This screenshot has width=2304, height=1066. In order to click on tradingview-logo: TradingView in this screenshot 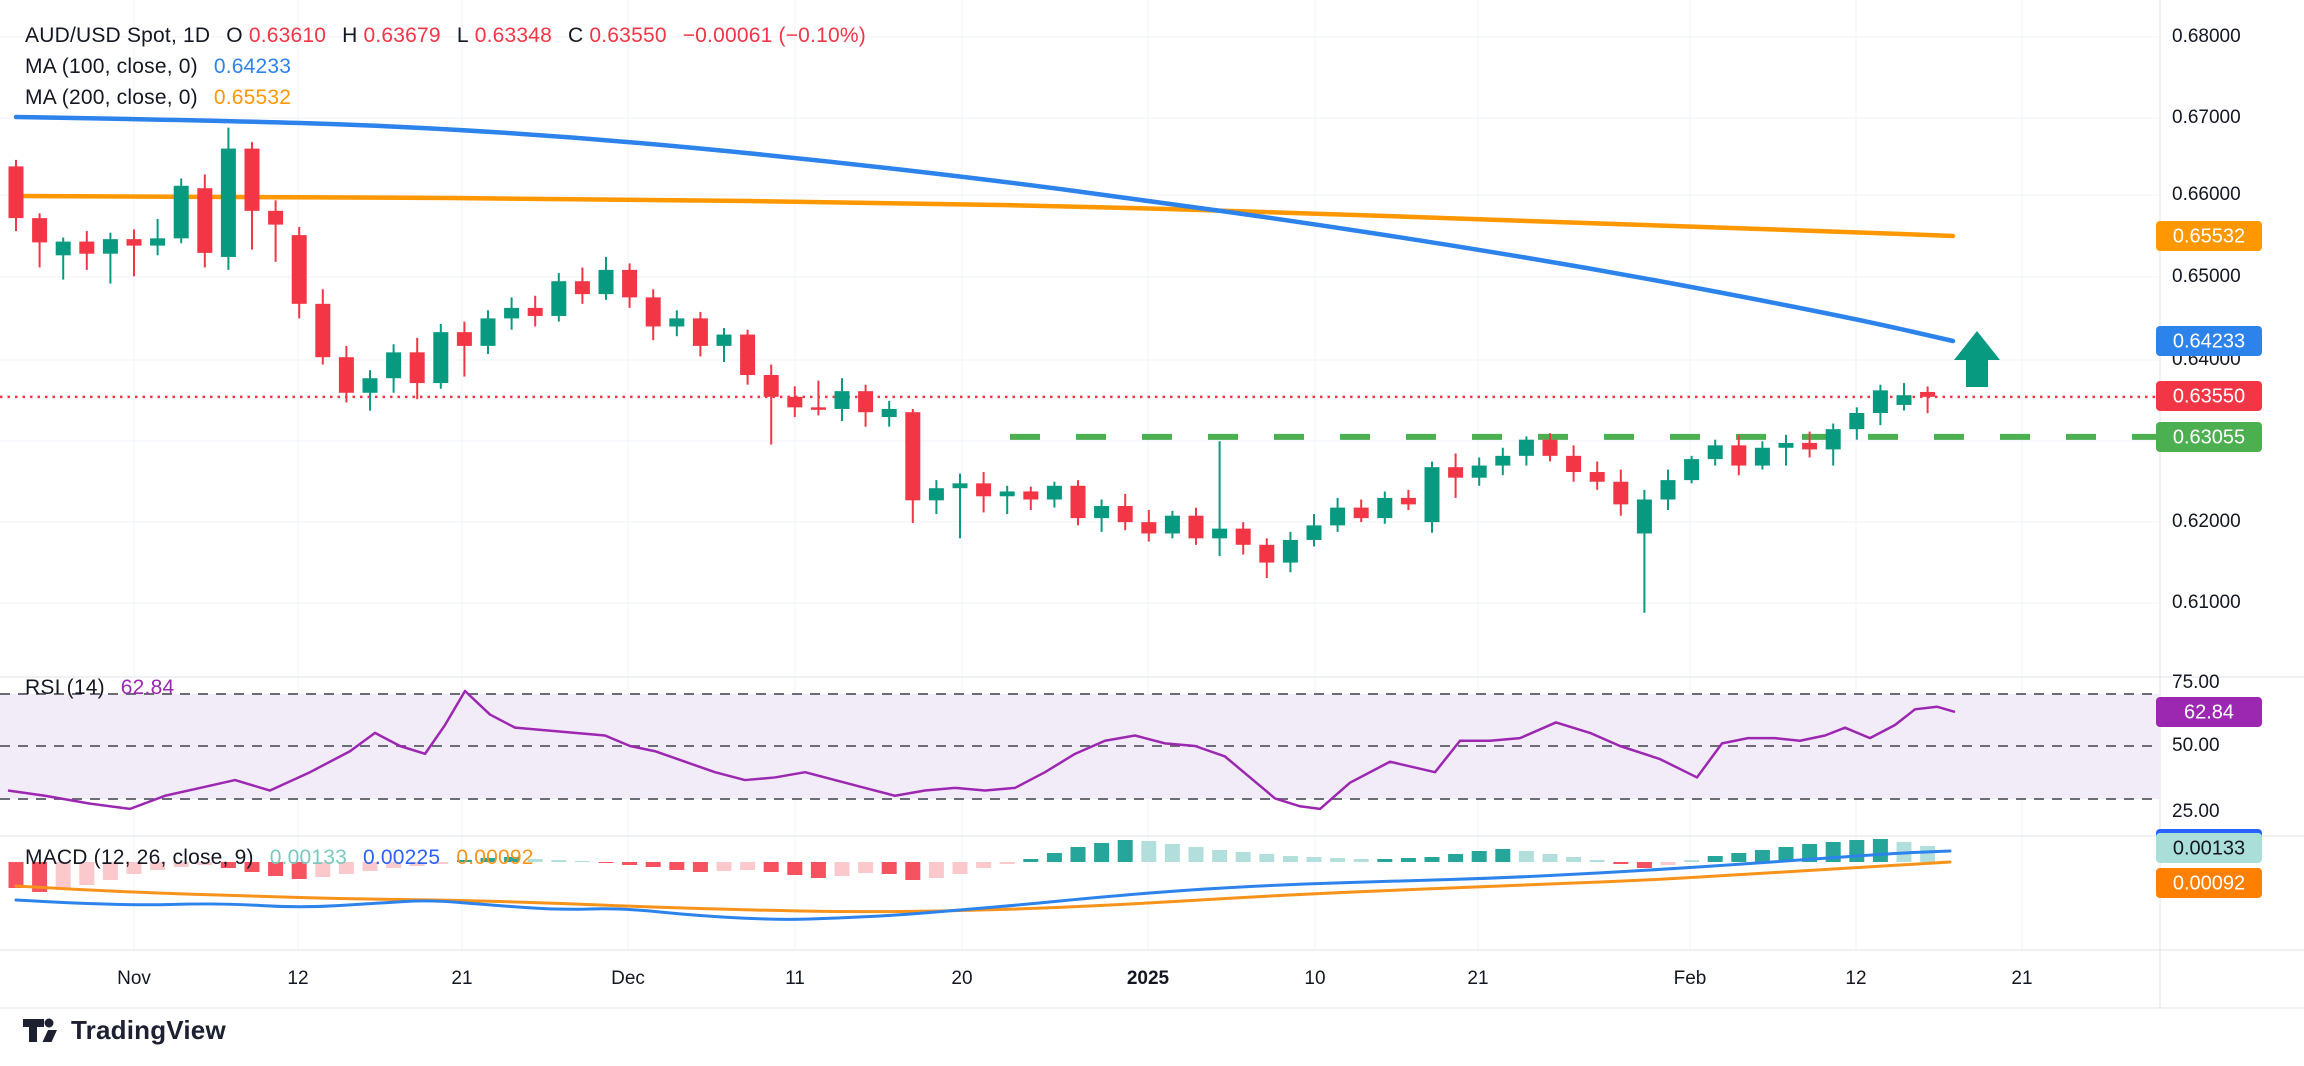, I will do `click(124, 1030)`.